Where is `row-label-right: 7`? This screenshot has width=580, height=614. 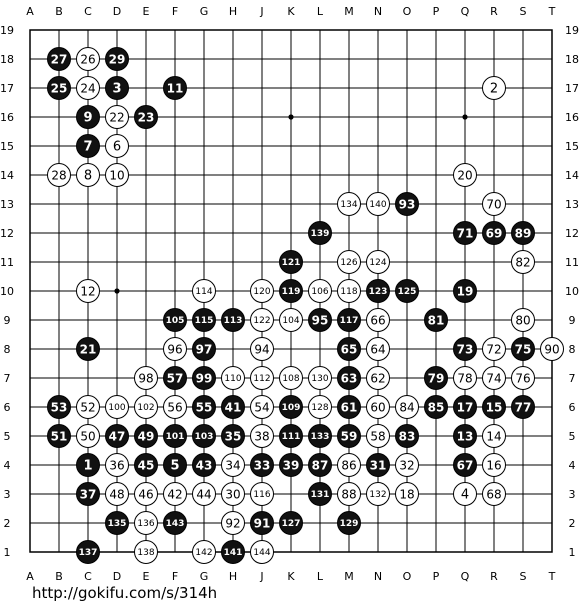 row-label-right: 7 is located at coordinates (572, 378).